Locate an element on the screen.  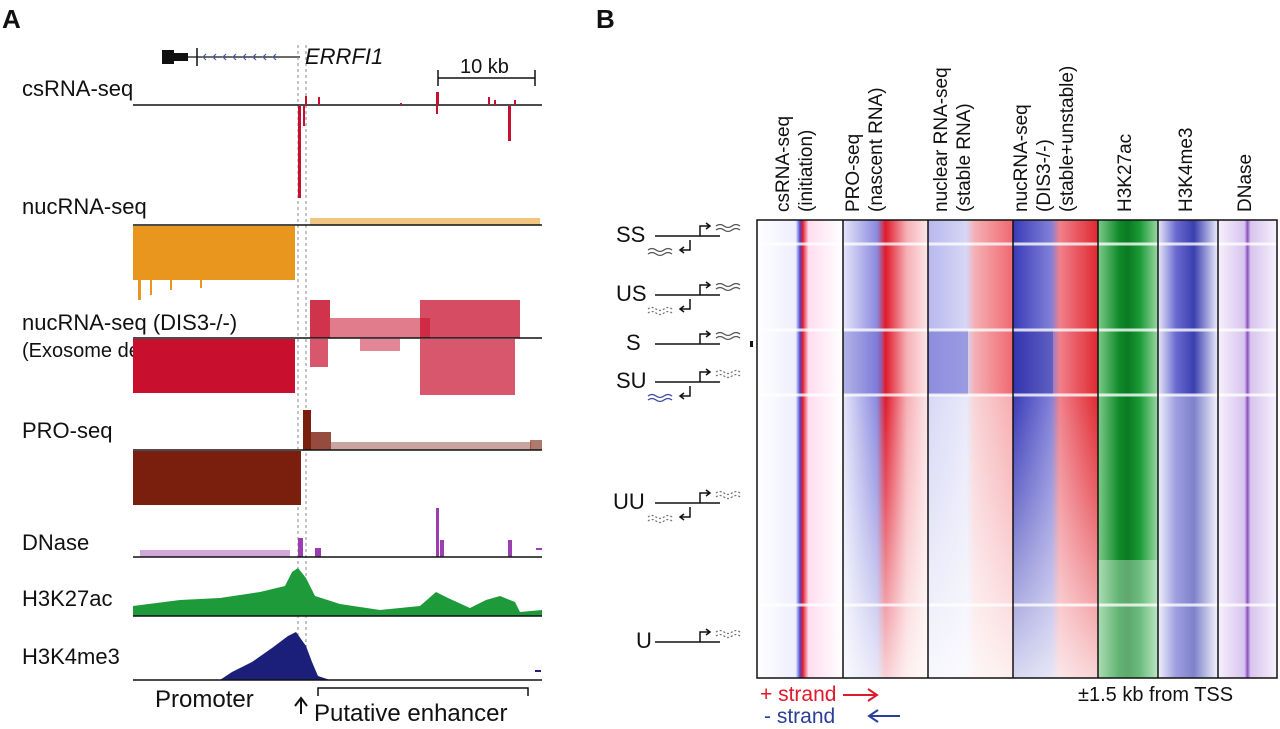
promoter-label: Promoter is located at coordinates (204, 699).